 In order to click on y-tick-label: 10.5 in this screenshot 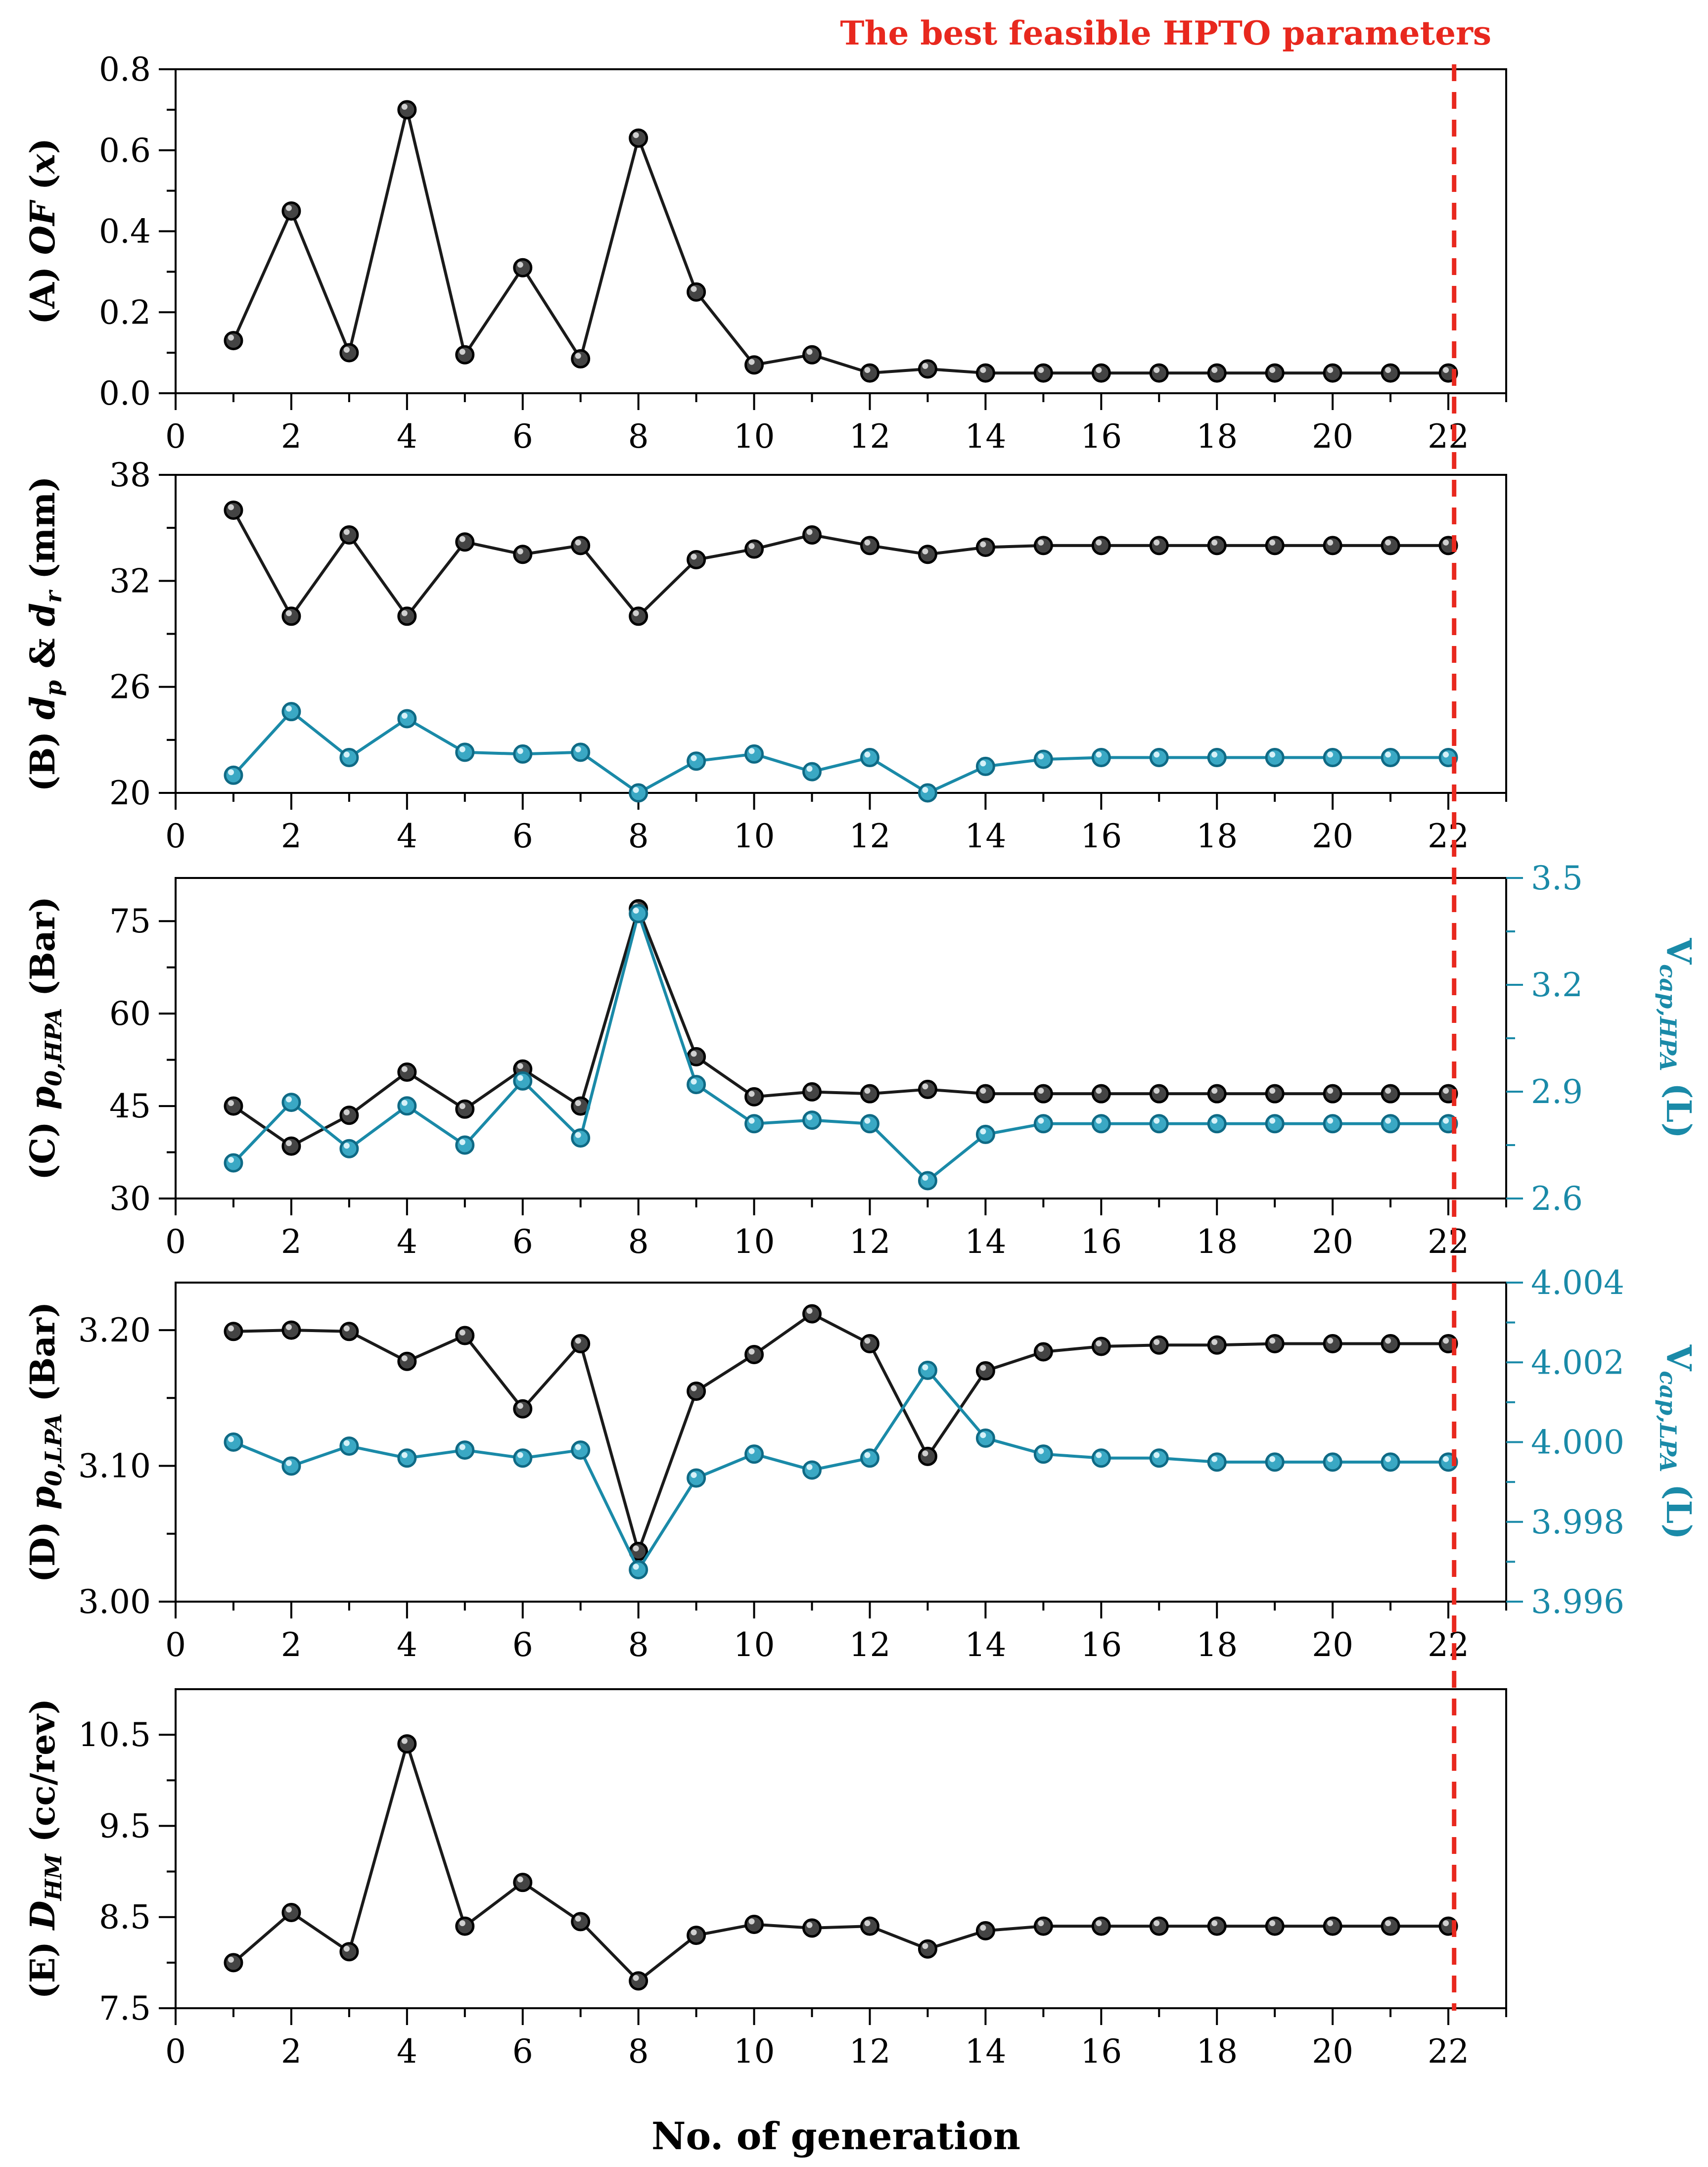, I will do `click(114, 1735)`.